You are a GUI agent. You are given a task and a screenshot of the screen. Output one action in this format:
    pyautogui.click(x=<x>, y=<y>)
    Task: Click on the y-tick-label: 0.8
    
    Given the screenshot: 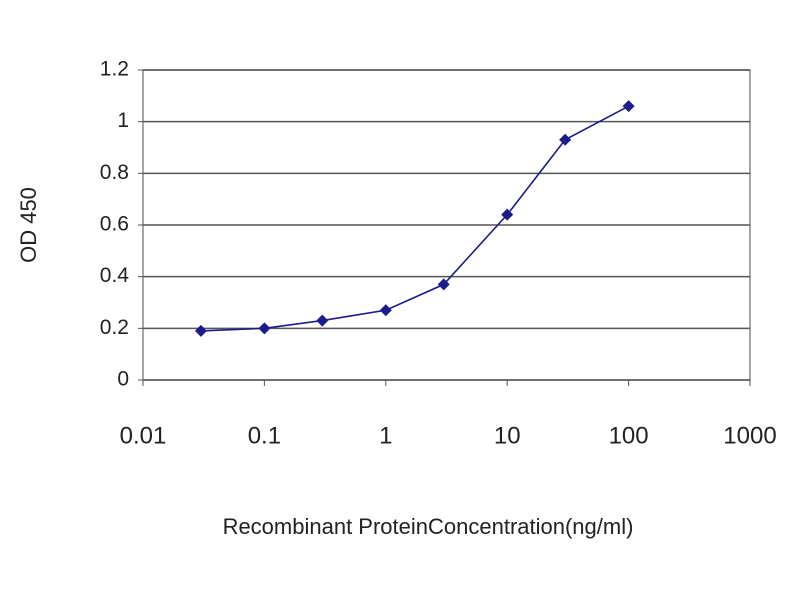 What is the action you would take?
    pyautogui.click(x=114, y=172)
    